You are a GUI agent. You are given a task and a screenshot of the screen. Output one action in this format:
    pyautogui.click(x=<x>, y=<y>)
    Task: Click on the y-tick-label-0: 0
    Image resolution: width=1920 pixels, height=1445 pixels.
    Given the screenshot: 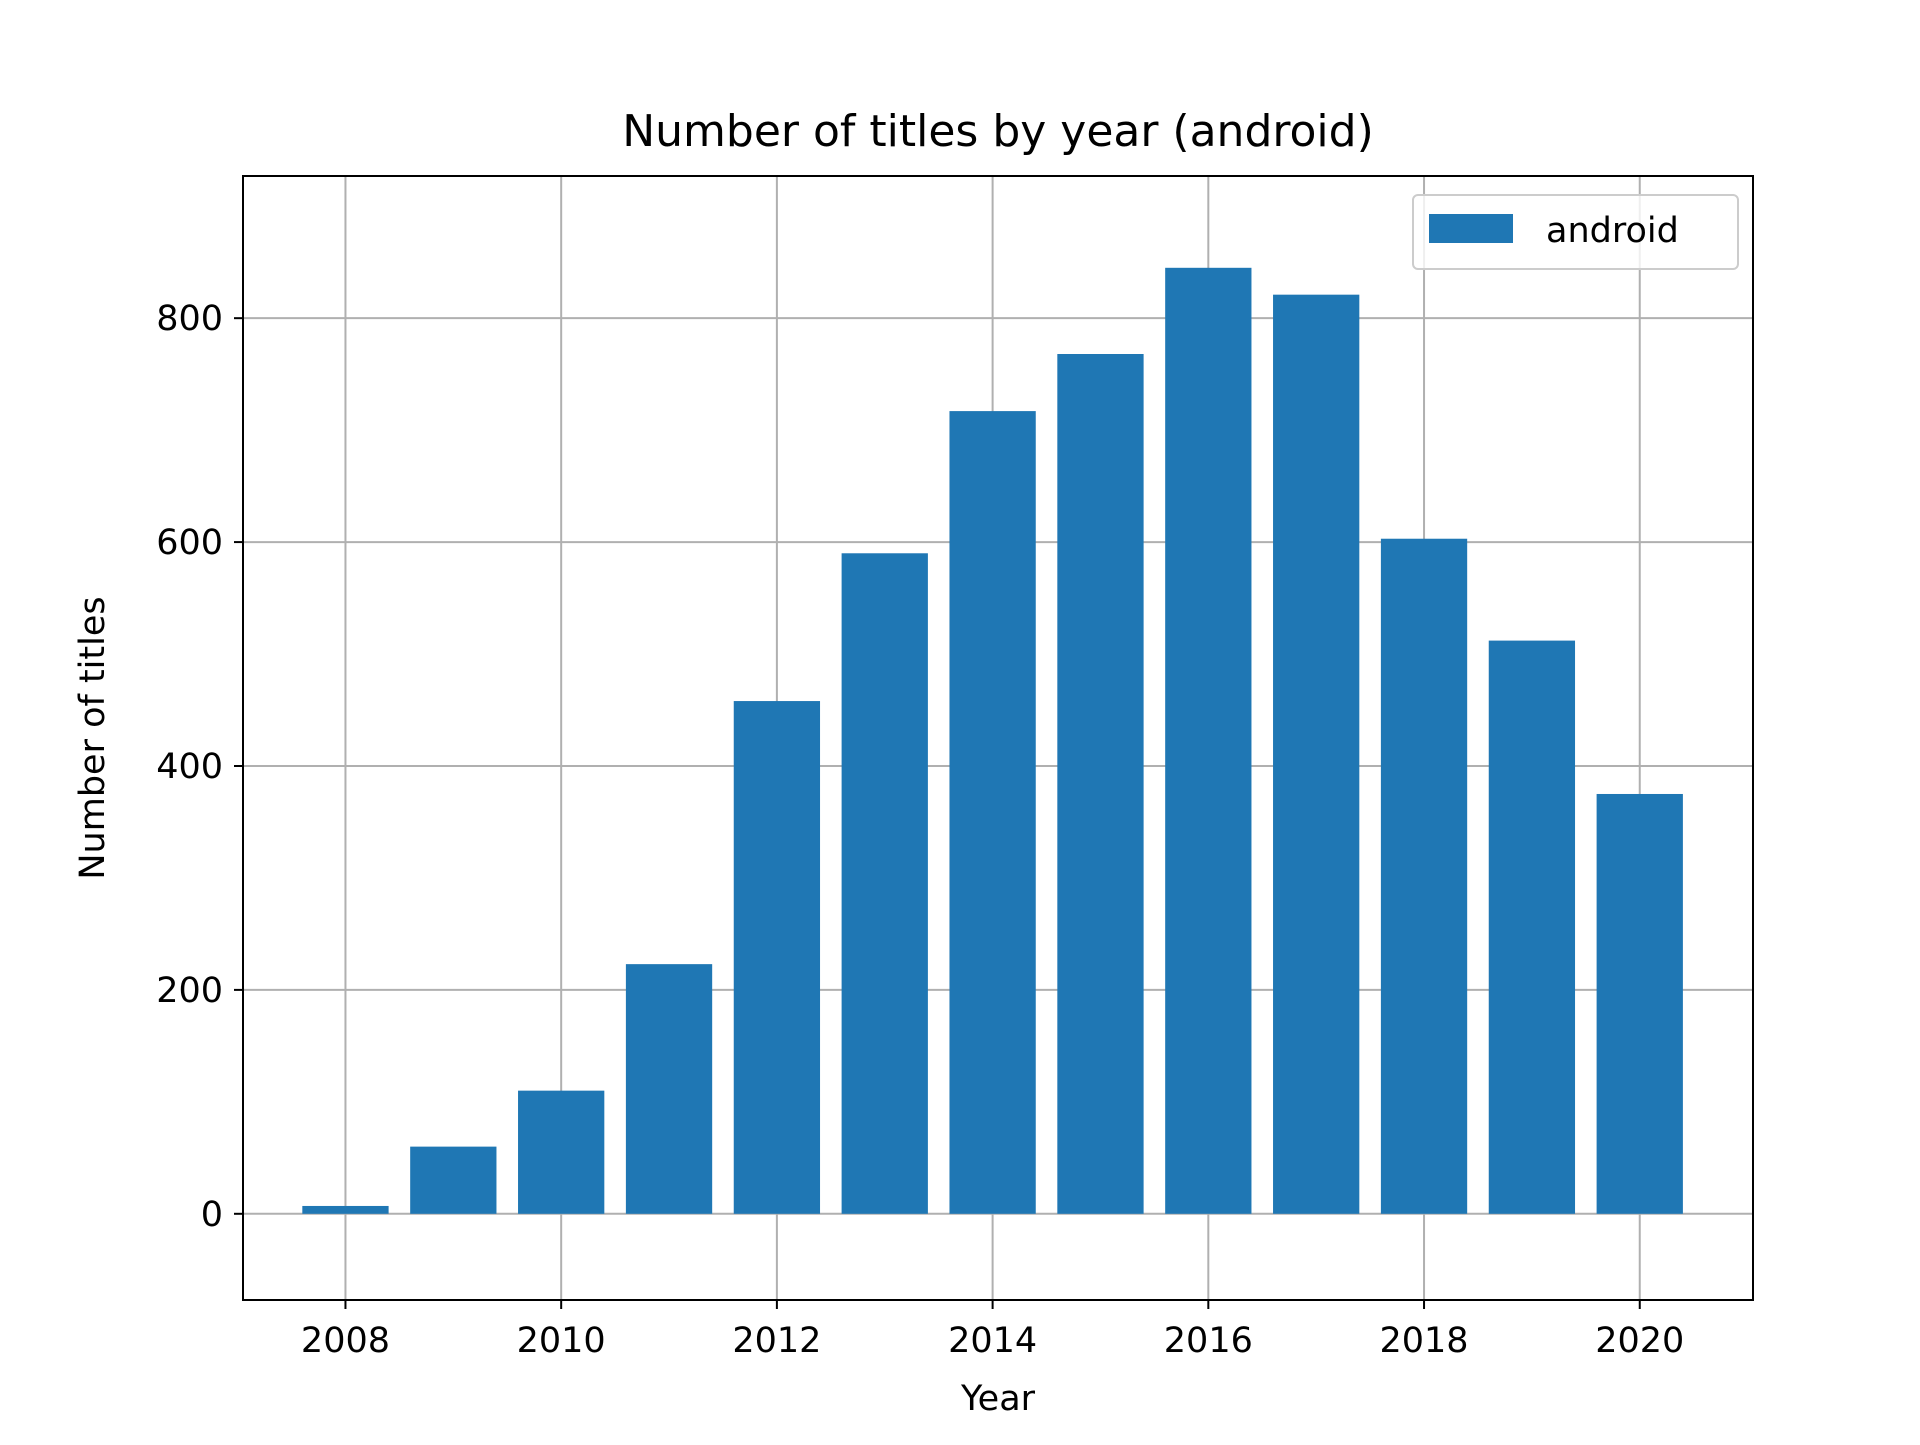 What is the action you would take?
    pyautogui.click(x=212, y=1215)
    